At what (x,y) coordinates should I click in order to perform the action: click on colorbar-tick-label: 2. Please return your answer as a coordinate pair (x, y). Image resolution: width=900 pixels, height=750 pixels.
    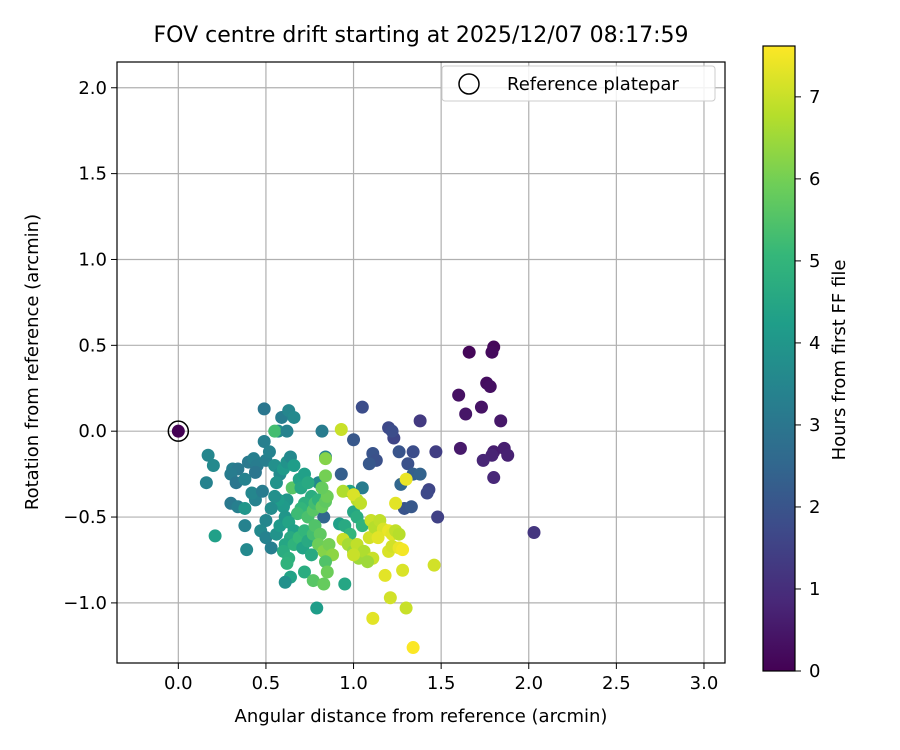
    Looking at the image, I should click on (814, 507).